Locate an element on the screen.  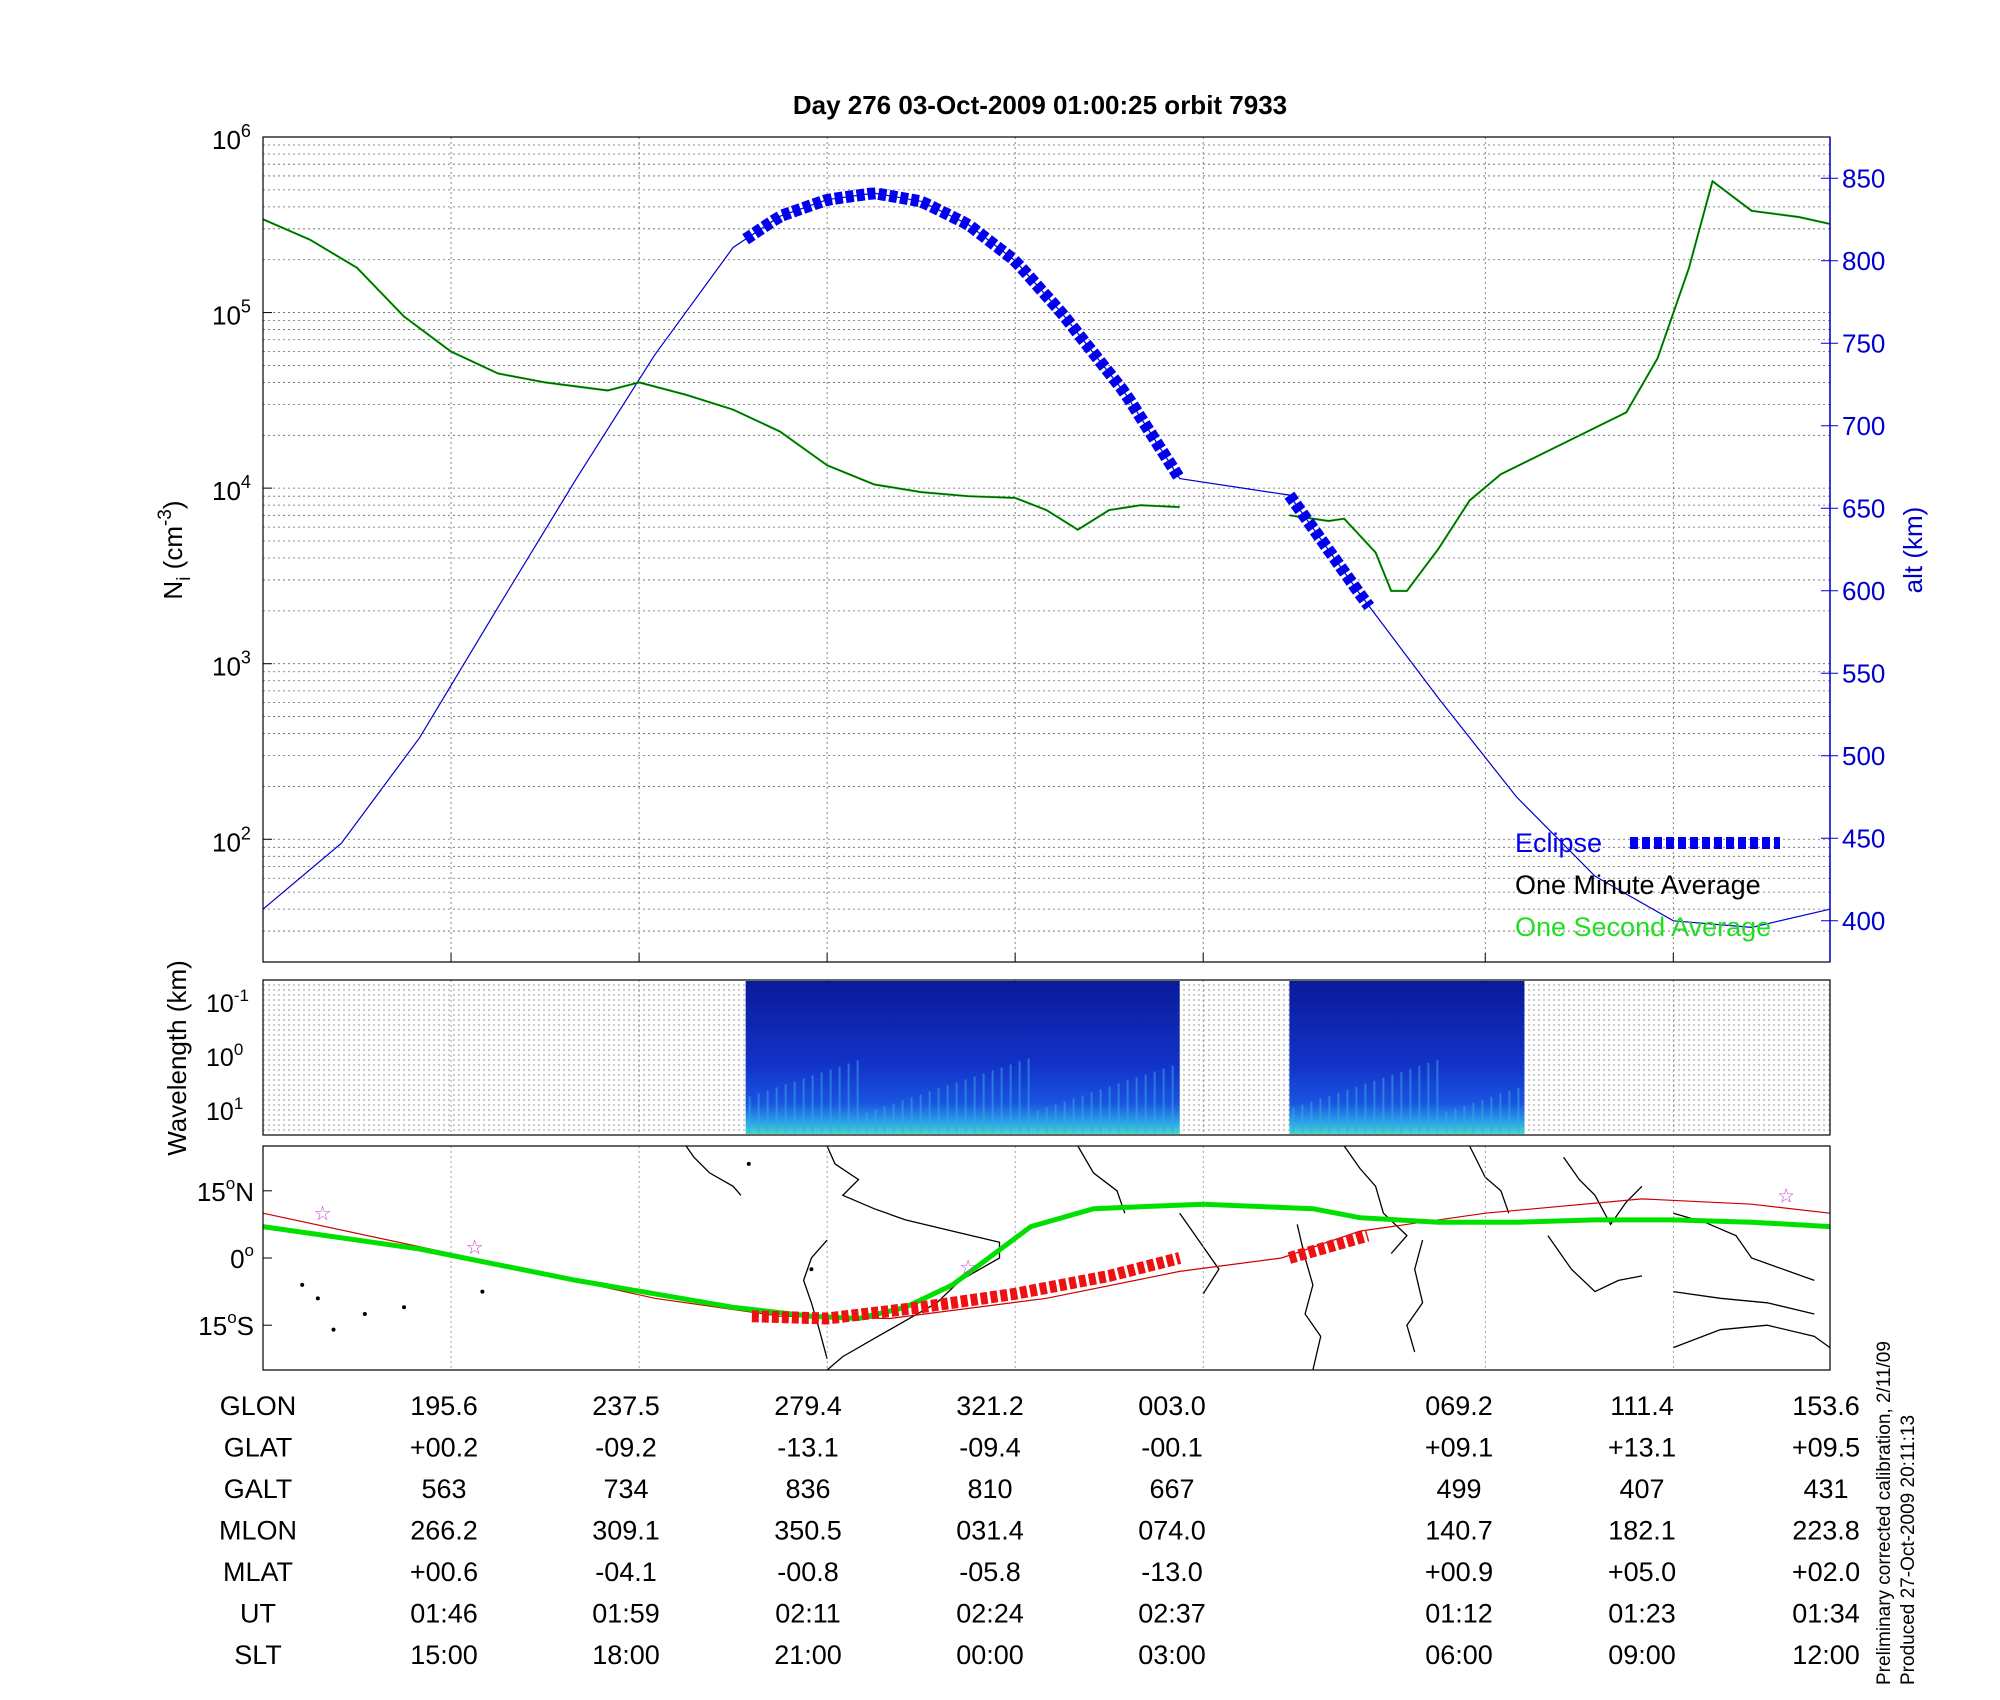
table-cell: 182.1 is located at coordinates (1642, 1531).